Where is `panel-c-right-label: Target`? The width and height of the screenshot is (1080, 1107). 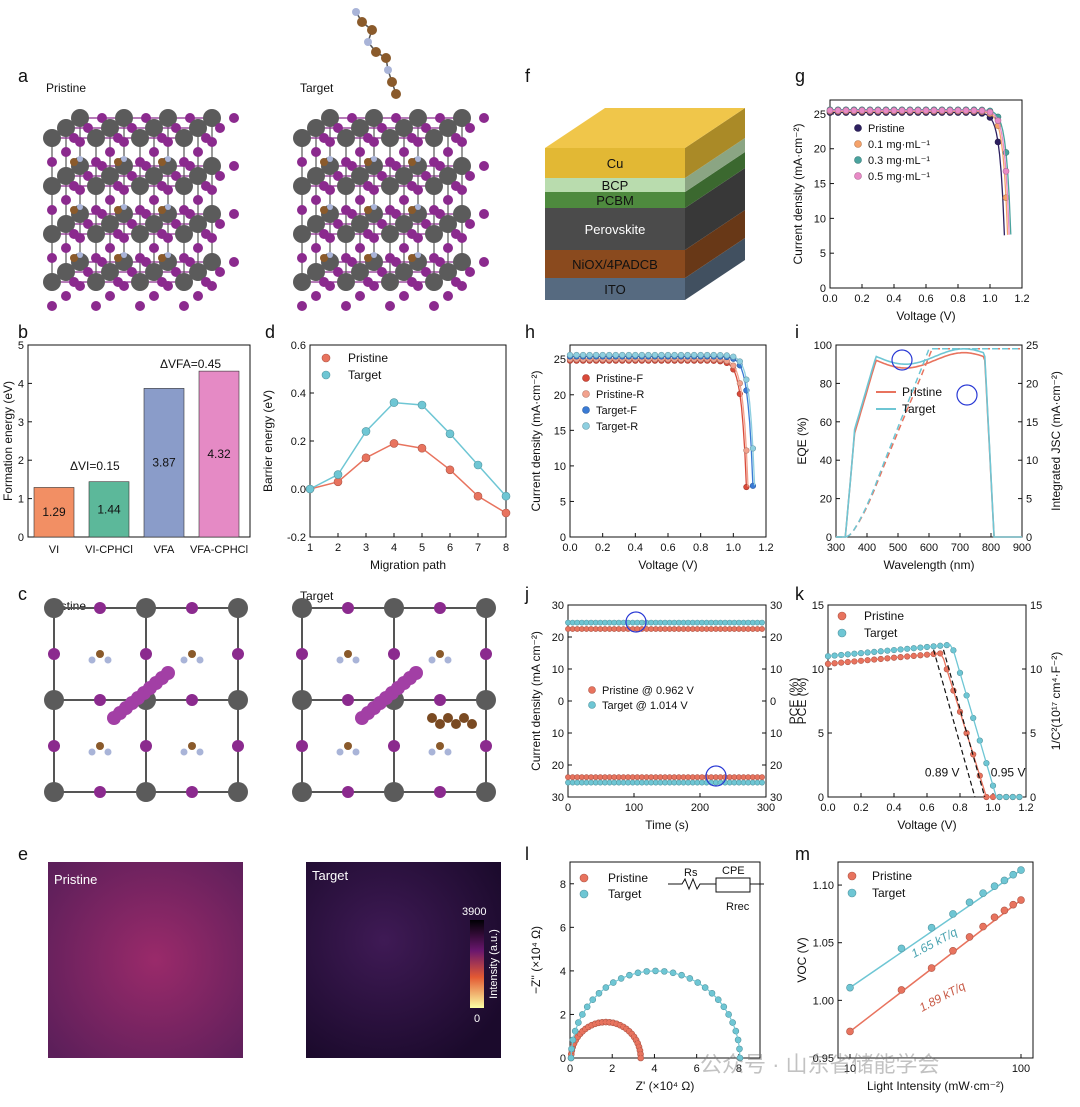 panel-c-right-label: Target is located at coordinates (317, 596).